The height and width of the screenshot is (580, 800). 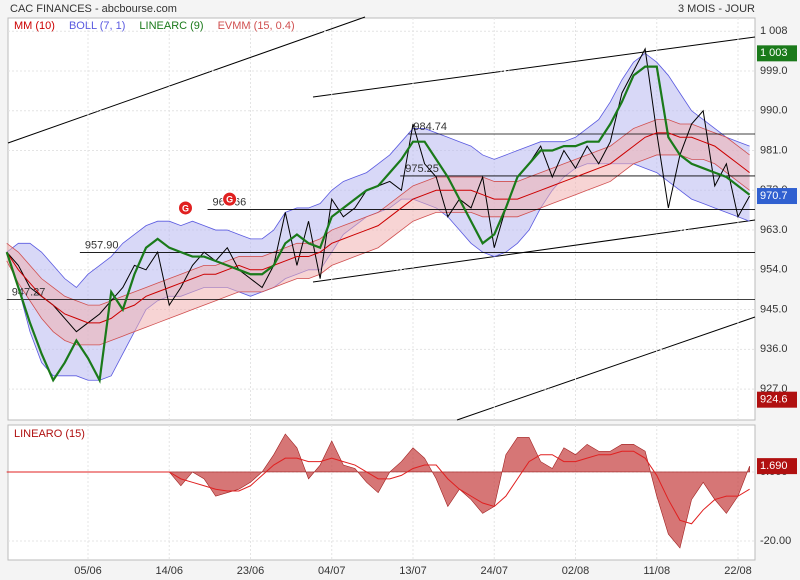 What do you see at coordinates (256, 26) in the screenshot?
I see `legend-entry: EVMM (15, 0.4)` at bounding box center [256, 26].